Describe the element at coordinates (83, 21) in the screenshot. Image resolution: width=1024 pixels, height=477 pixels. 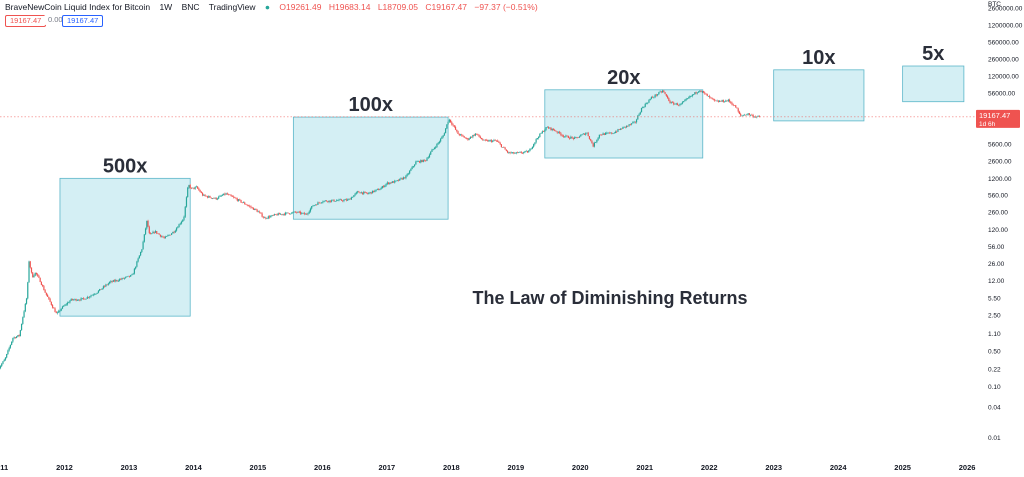
I see `buy-price-pill: 19167.47` at that location.